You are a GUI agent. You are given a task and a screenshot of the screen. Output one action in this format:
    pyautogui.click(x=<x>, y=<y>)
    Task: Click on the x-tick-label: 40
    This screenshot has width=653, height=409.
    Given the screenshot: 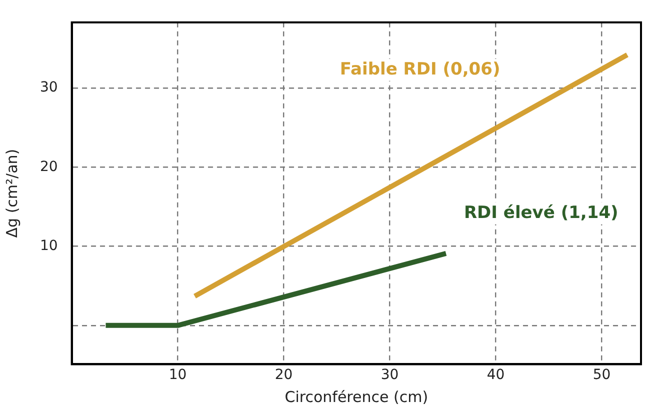 What is the action you would take?
    pyautogui.click(x=495, y=375)
    